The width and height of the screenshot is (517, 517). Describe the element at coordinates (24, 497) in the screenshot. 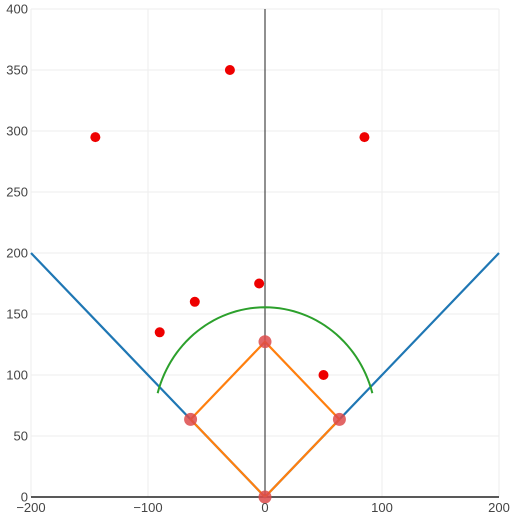

I see `y-tick-label: 0` at that location.